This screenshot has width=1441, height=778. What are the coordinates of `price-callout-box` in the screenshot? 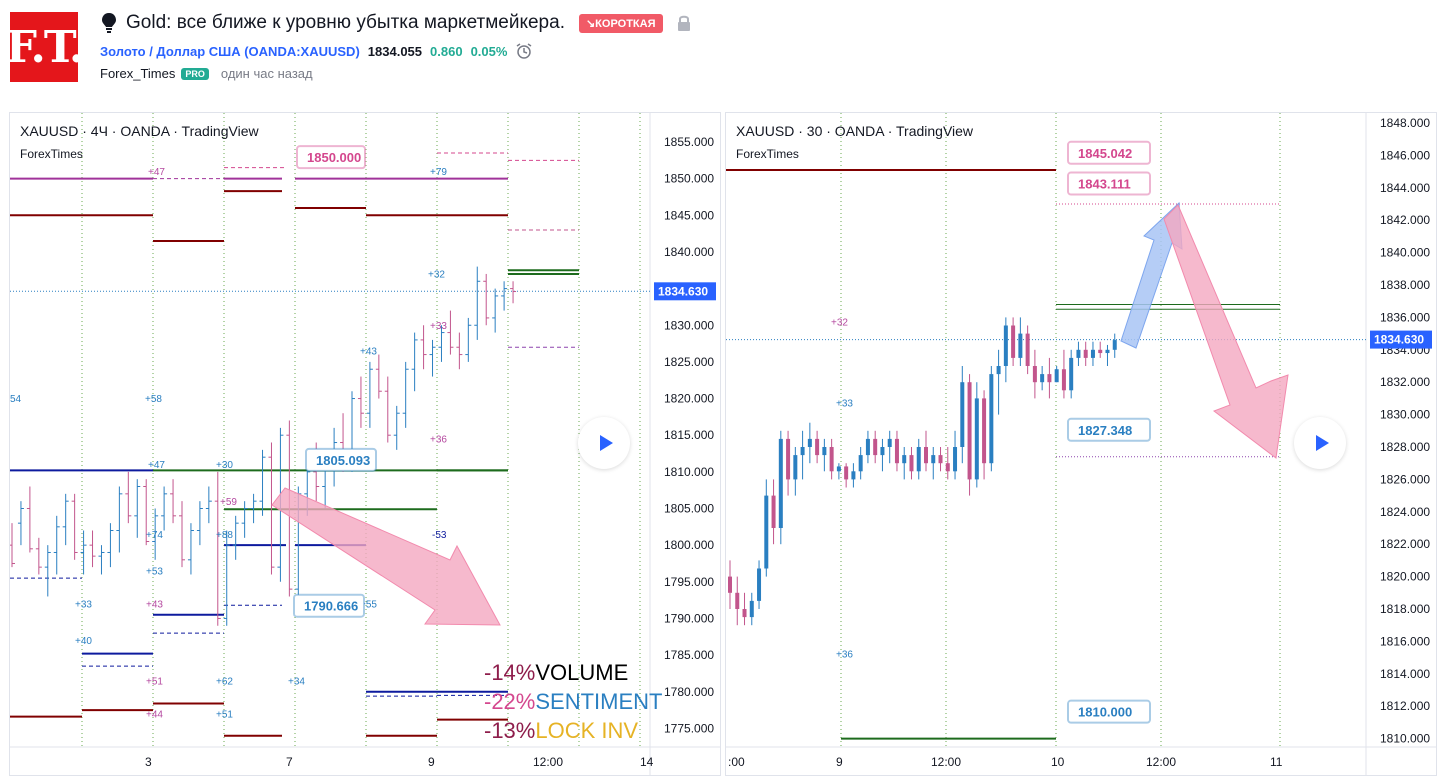 It's located at (329, 605).